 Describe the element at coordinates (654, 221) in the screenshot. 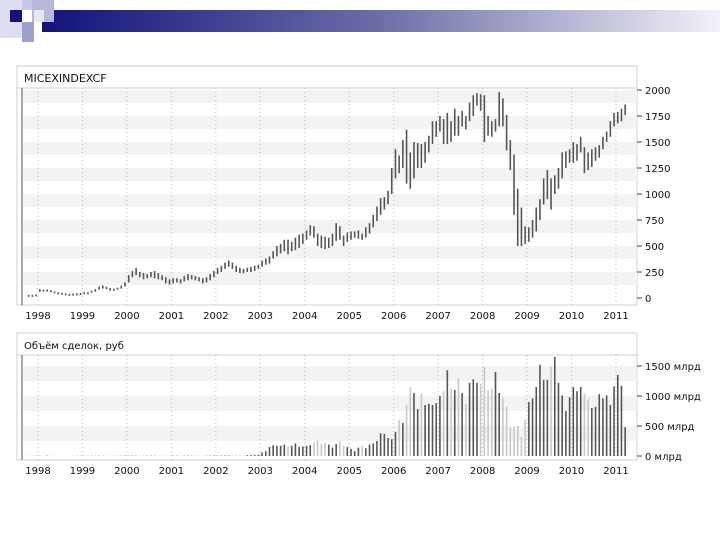

I see `y-tick-label: 750` at that location.